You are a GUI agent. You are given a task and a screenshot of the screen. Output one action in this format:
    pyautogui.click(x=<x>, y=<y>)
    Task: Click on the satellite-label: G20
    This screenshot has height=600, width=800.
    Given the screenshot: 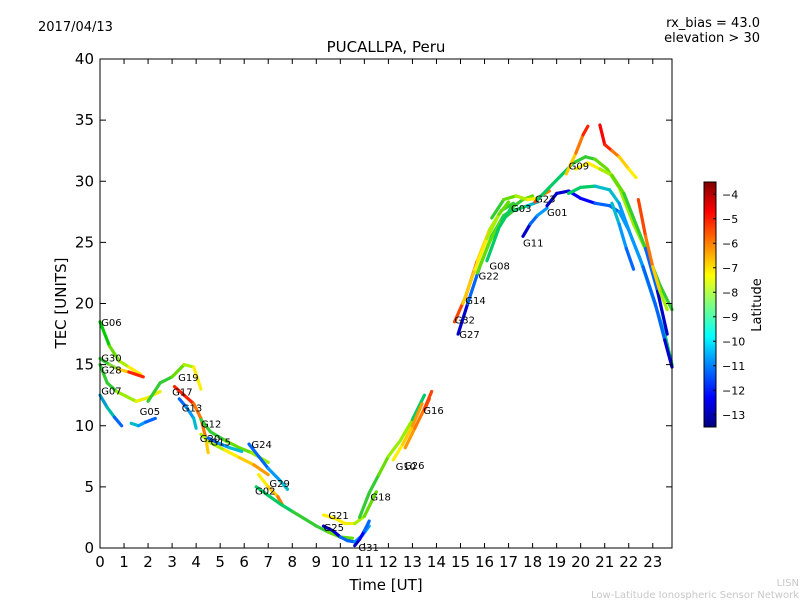 What is the action you would take?
    pyautogui.click(x=210, y=439)
    